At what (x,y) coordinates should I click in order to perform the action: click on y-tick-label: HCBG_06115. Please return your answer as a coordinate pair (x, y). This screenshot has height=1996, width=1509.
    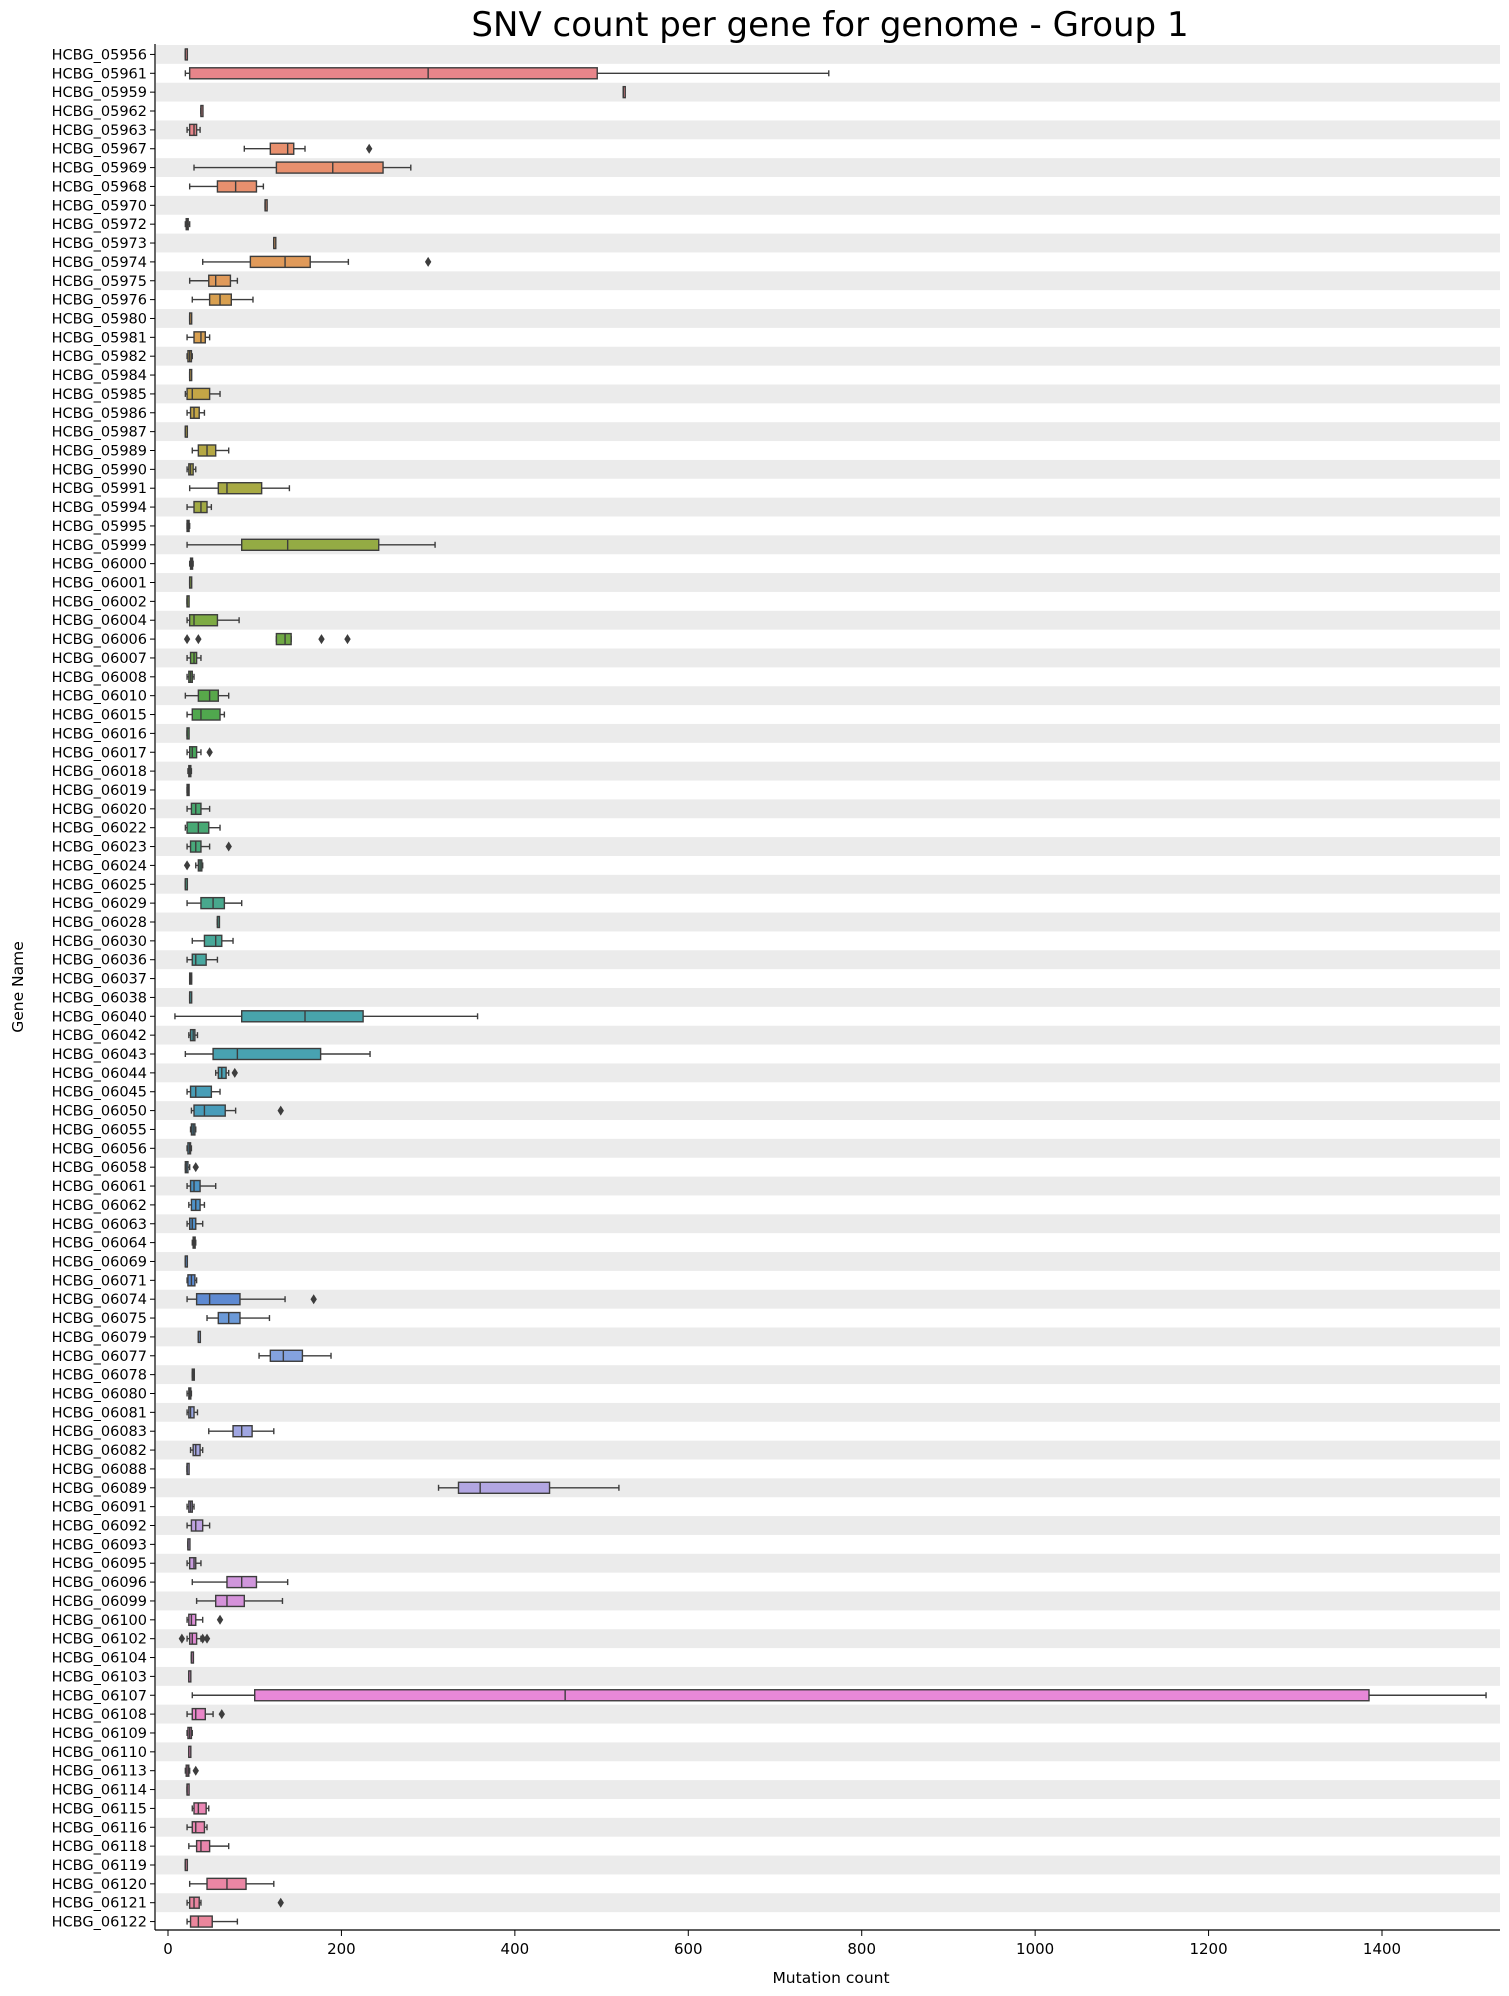
    Looking at the image, I should click on (99, 1809).